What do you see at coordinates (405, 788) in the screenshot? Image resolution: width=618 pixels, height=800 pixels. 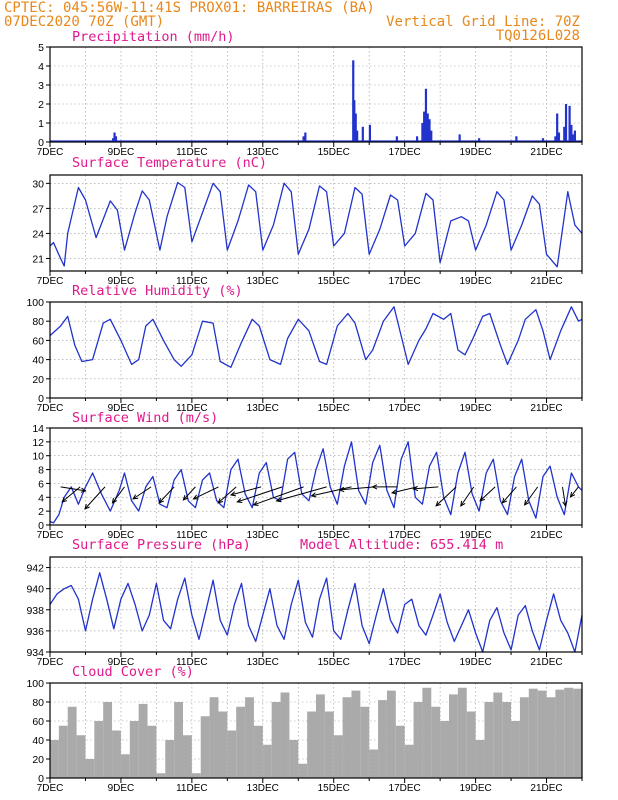 I see `cloud-cover-xtick-label: 17DEC` at bounding box center [405, 788].